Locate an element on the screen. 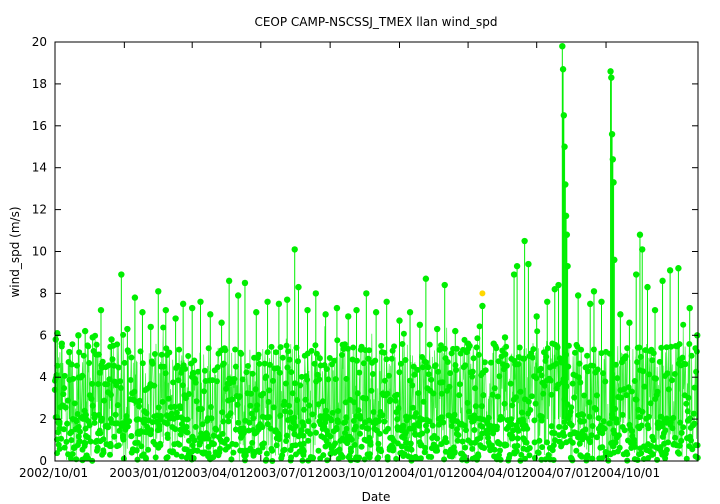 Image resolution: width=720 pixels, height=504 pixels. y-tick-label: 16 is located at coordinates (39, 126).